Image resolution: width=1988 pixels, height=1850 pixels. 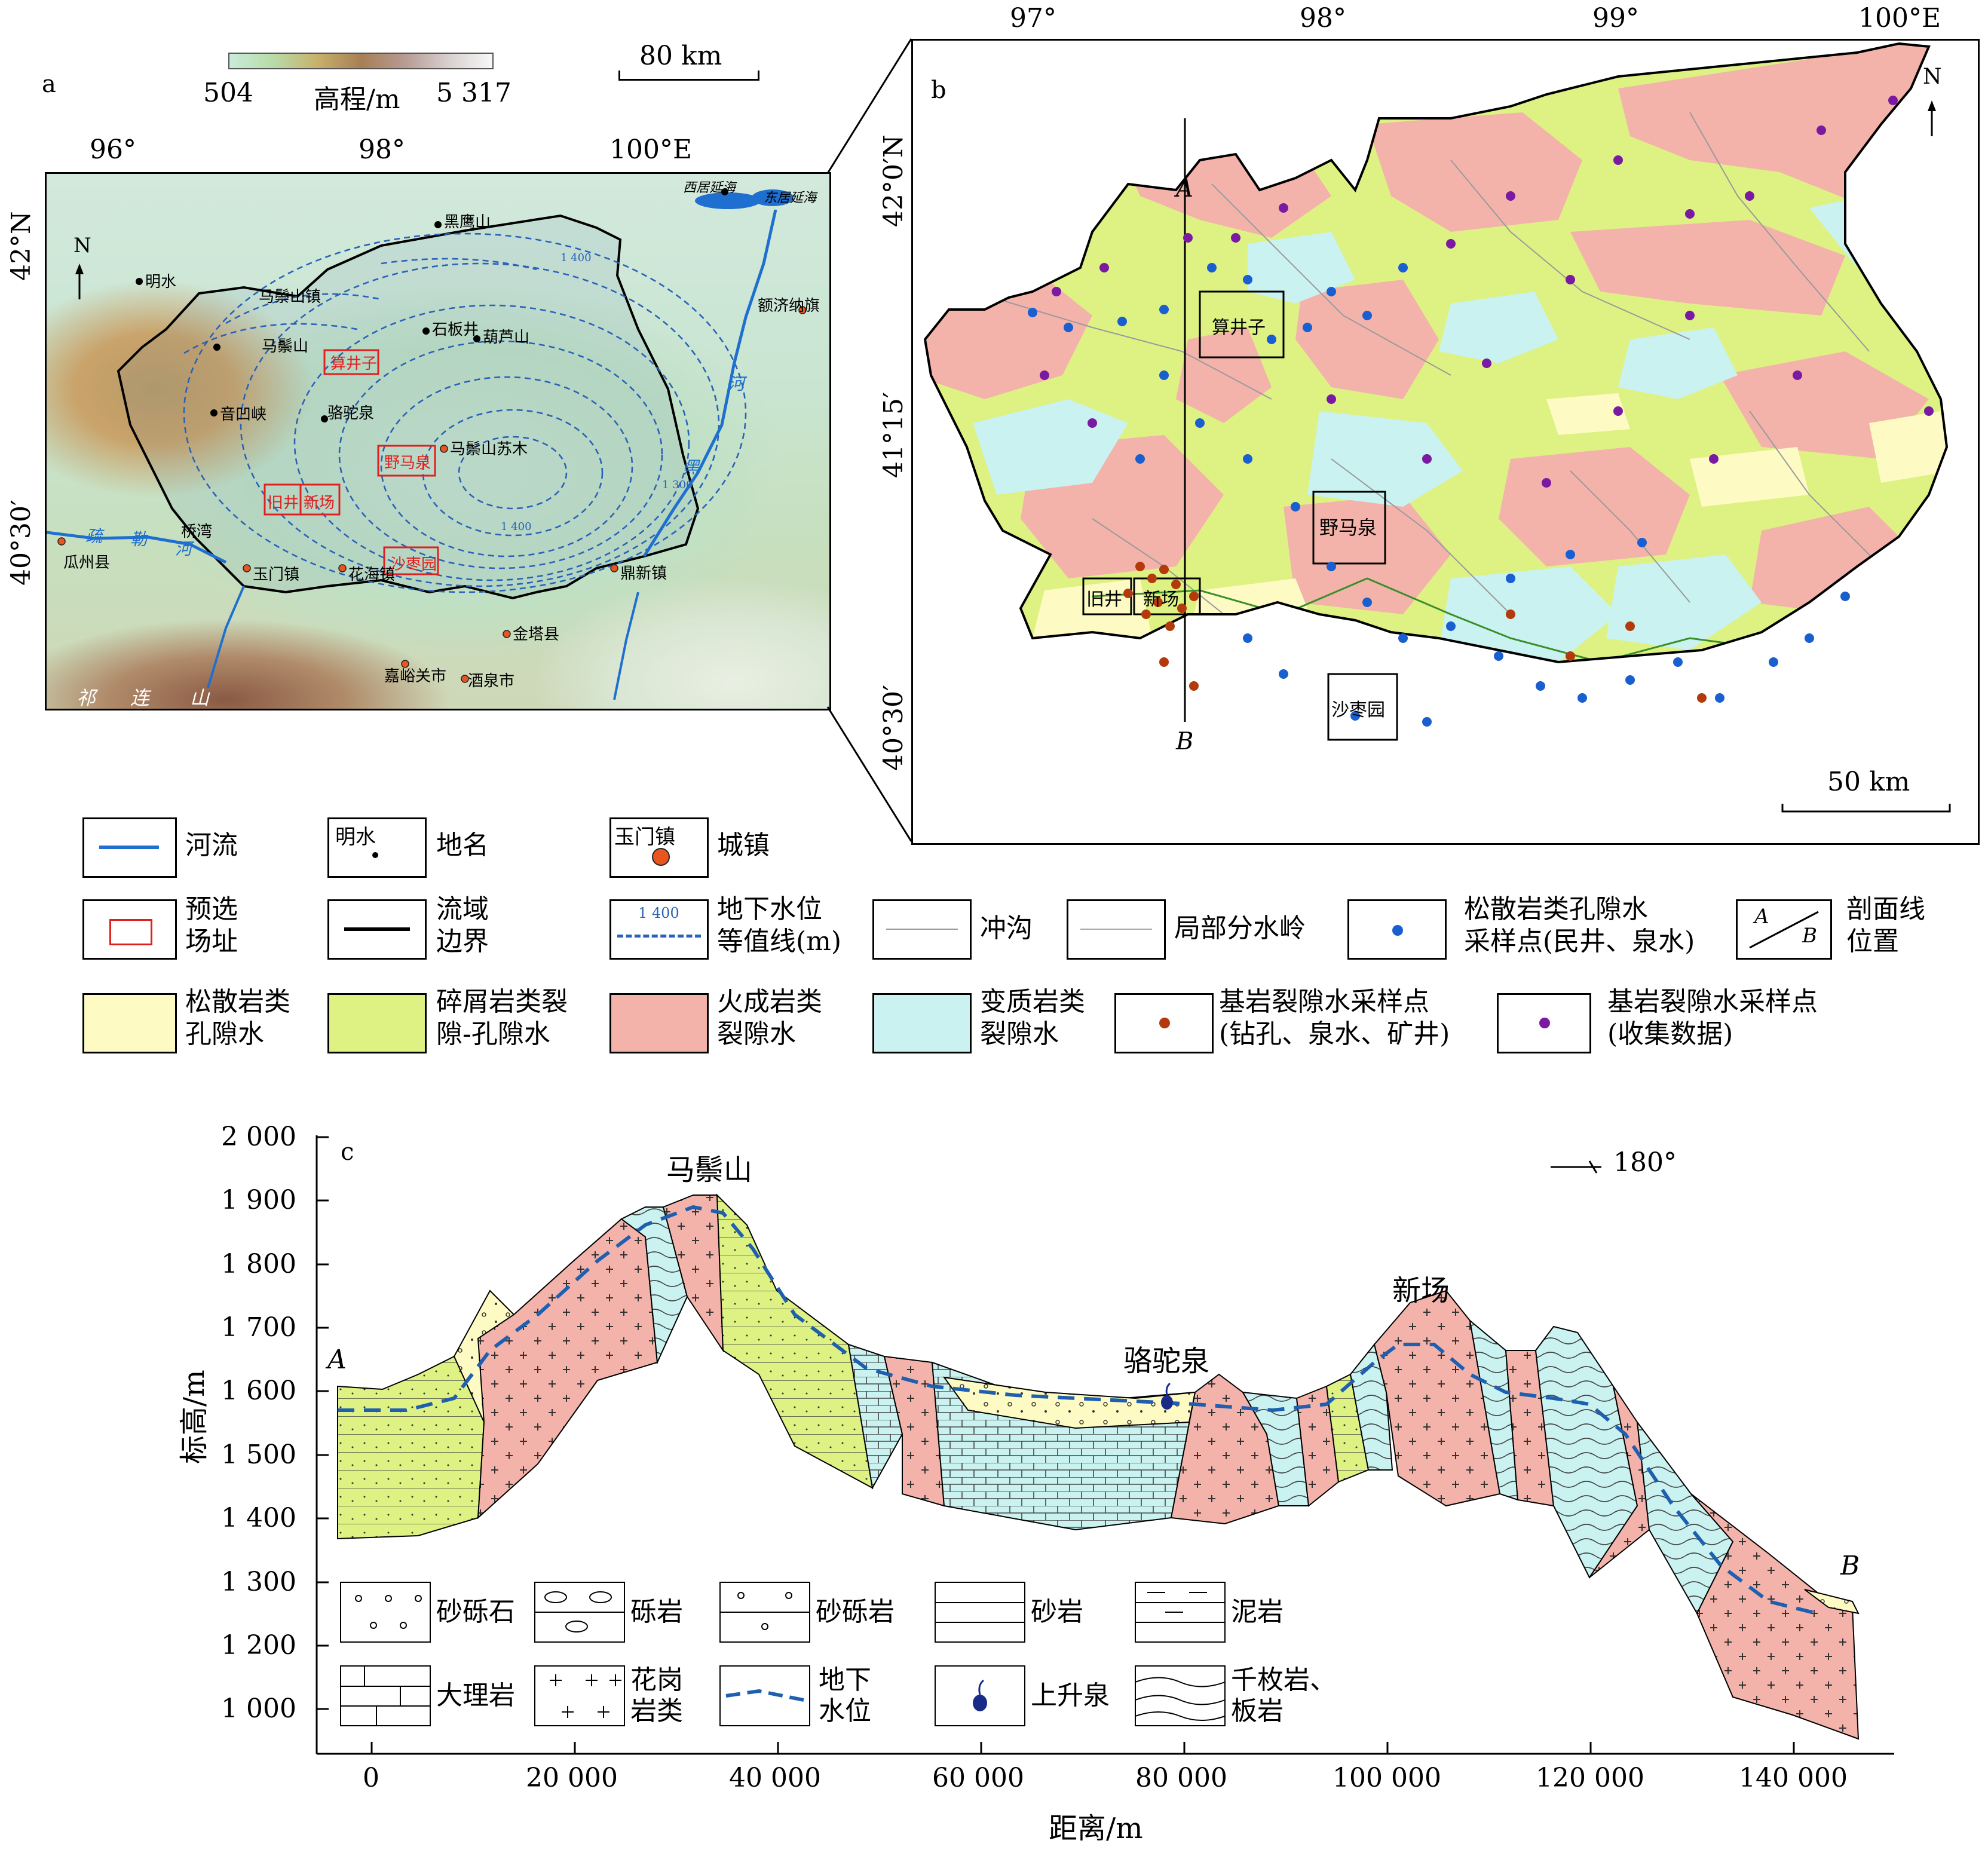 What do you see at coordinates (1932, 77) in the screenshot?
I see `panel-b-north: N` at bounding box center [1932, 77].